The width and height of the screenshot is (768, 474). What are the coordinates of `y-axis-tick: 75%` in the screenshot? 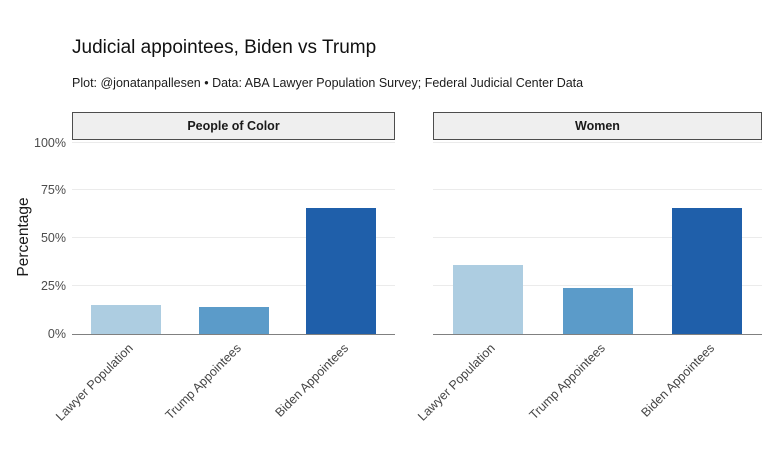 It's located at (53, 190).